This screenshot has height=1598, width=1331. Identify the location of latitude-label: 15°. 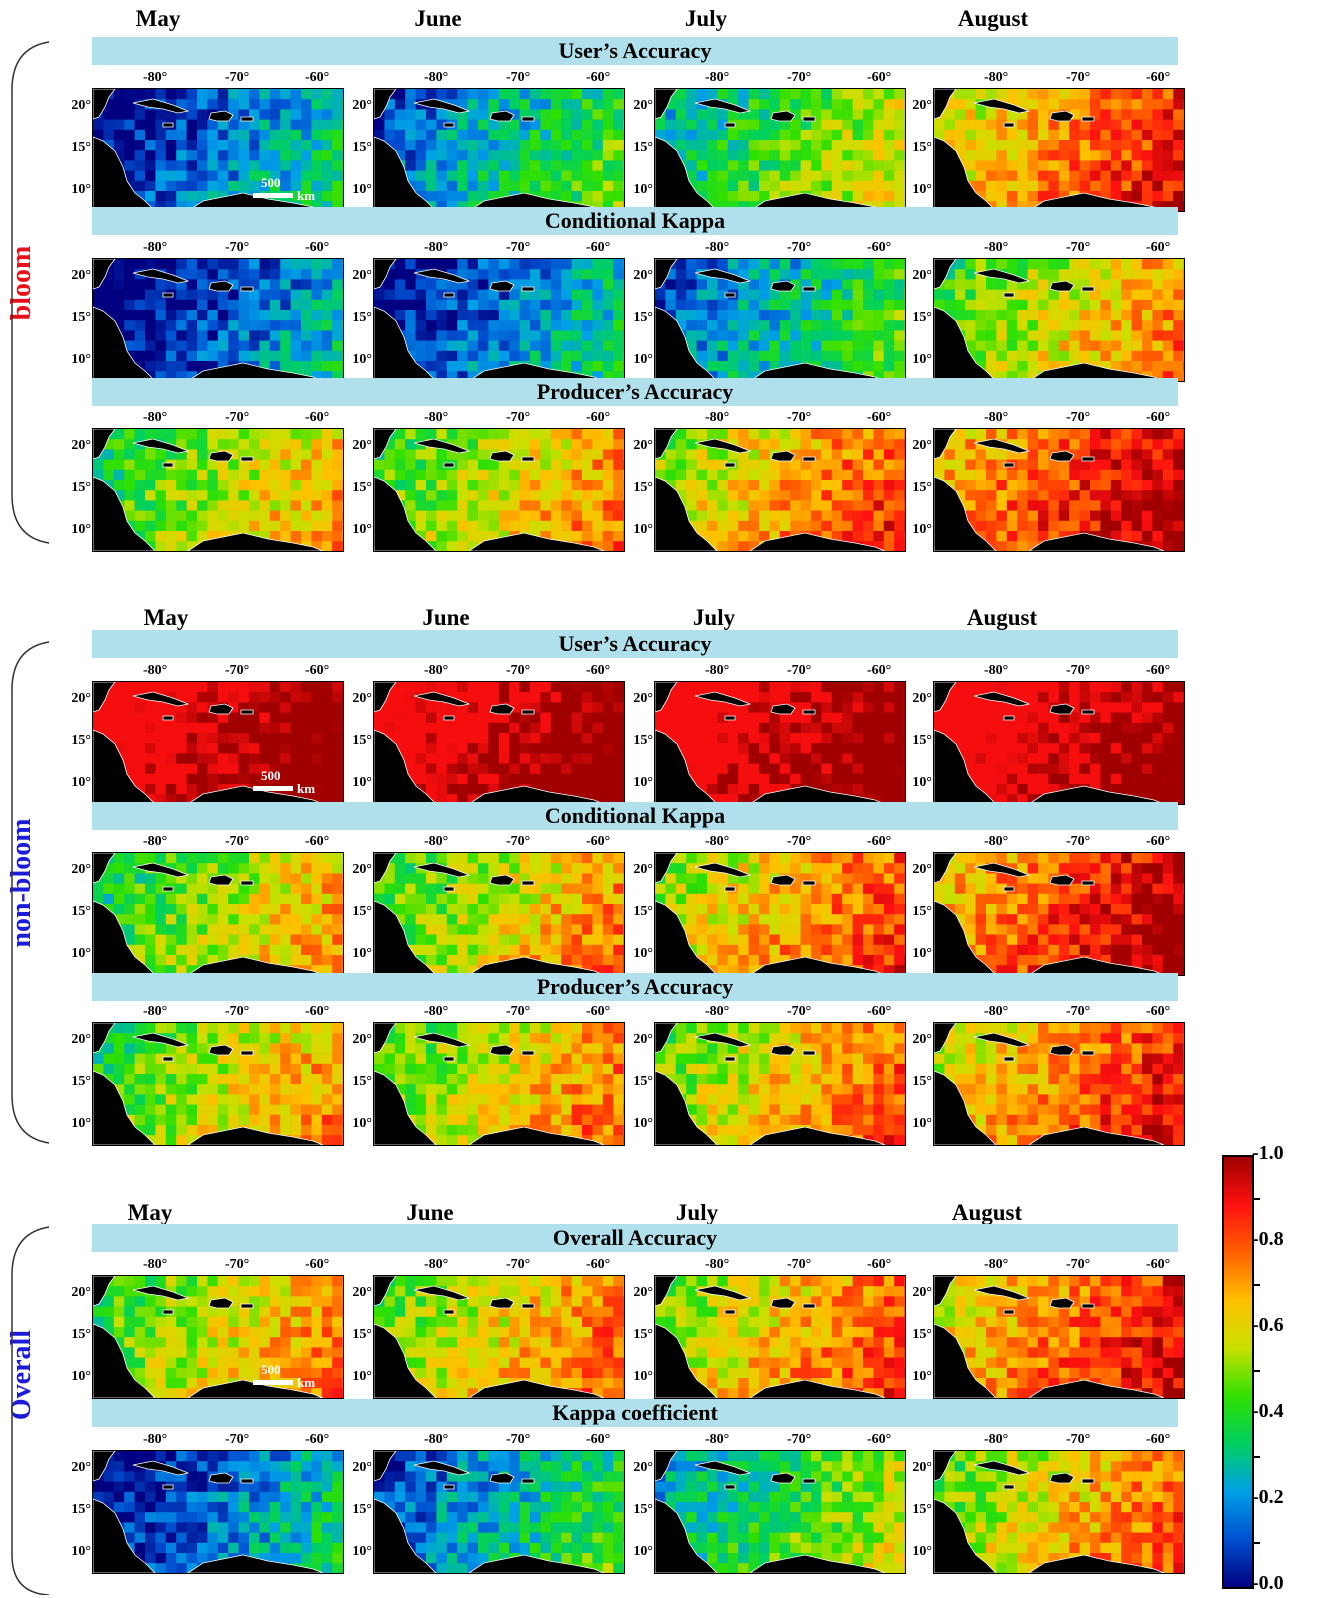
(922, 487).